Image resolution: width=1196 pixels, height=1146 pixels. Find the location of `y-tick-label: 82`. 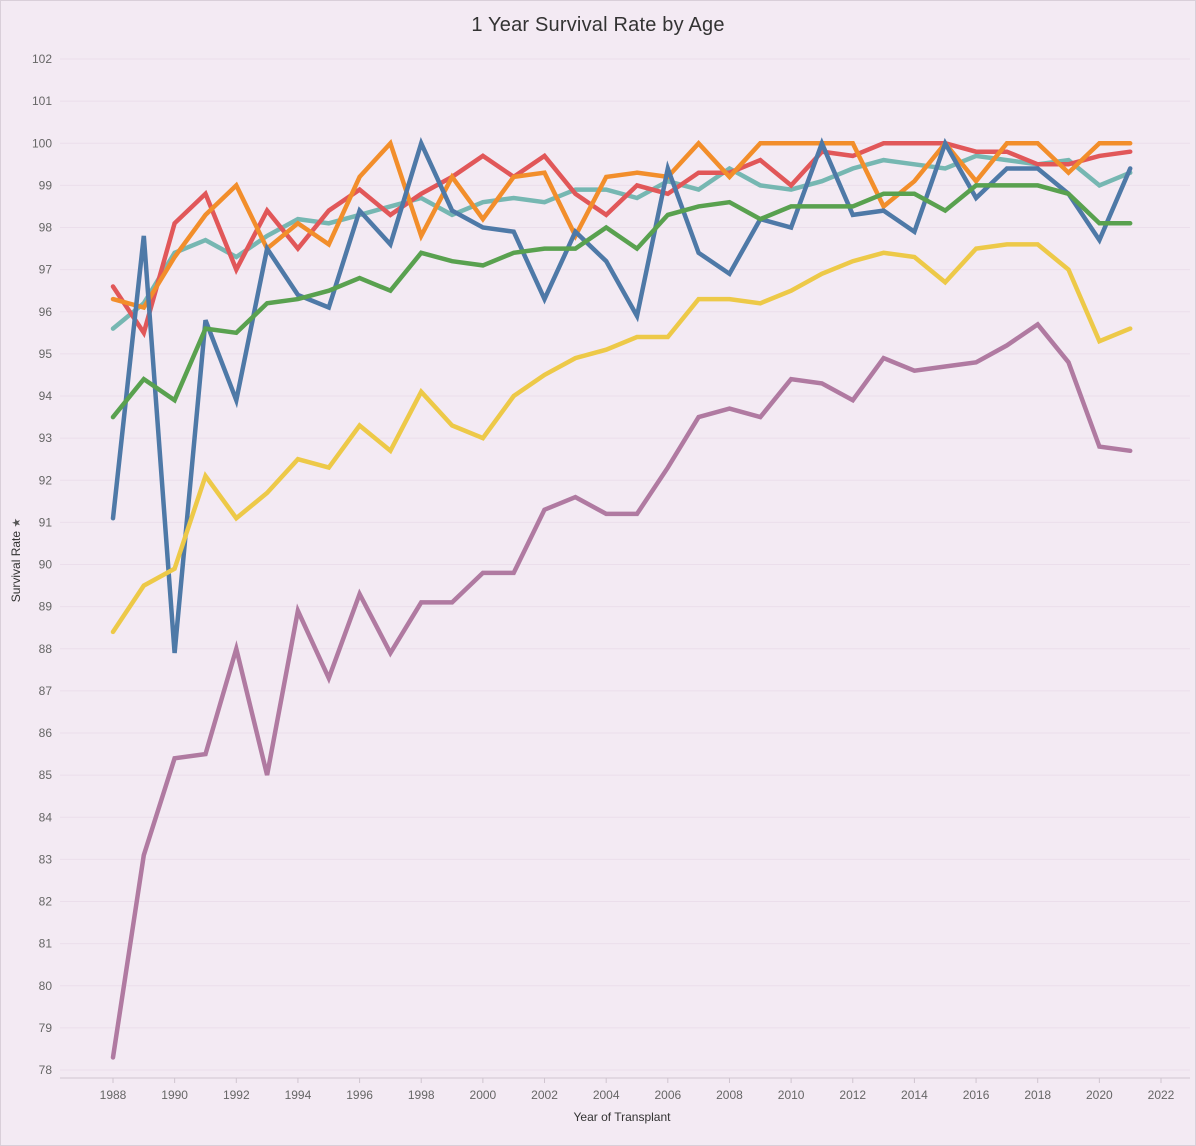

y-tick-label: 82 is located at coordinates (46, 902).